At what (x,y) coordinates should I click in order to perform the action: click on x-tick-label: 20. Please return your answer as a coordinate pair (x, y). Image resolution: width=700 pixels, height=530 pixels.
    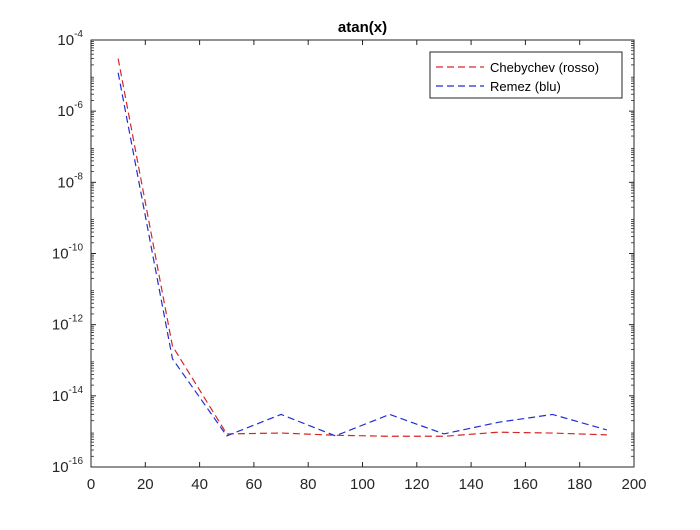
    Looking at the image, I should click on (145, 484).